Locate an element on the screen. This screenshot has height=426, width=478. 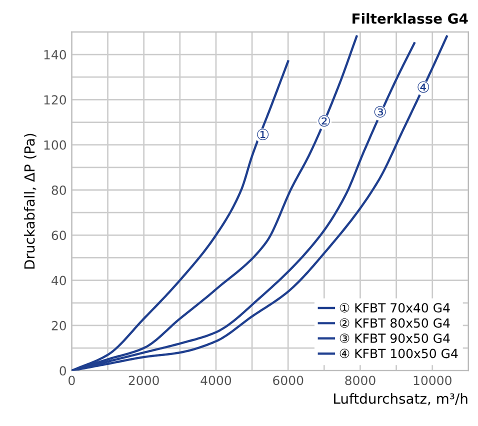
y-axis-title: Druckabfall, ΔP (Pa) is located at coordinates (30, 201).